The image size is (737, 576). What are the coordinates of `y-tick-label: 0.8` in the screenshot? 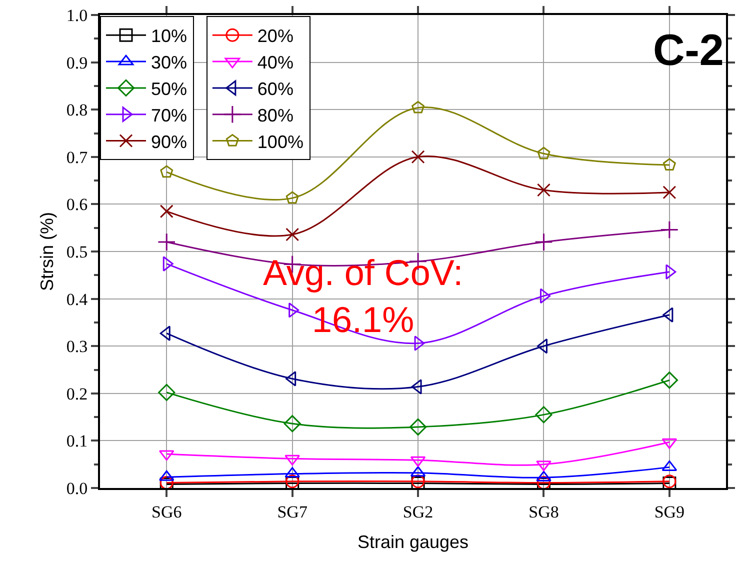 It's located at (77, 110).